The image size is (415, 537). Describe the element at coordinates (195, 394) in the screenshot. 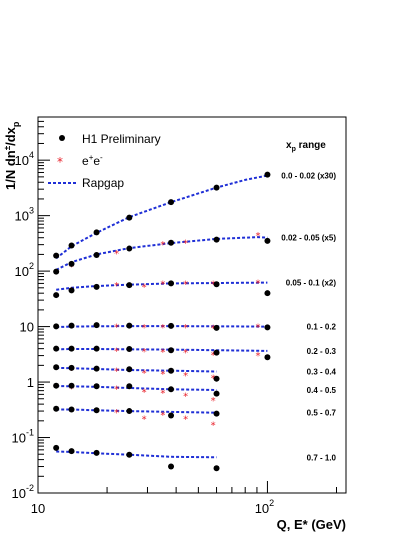

I see `series-group: * * * * * * 0.4 - 0.5` at that location.